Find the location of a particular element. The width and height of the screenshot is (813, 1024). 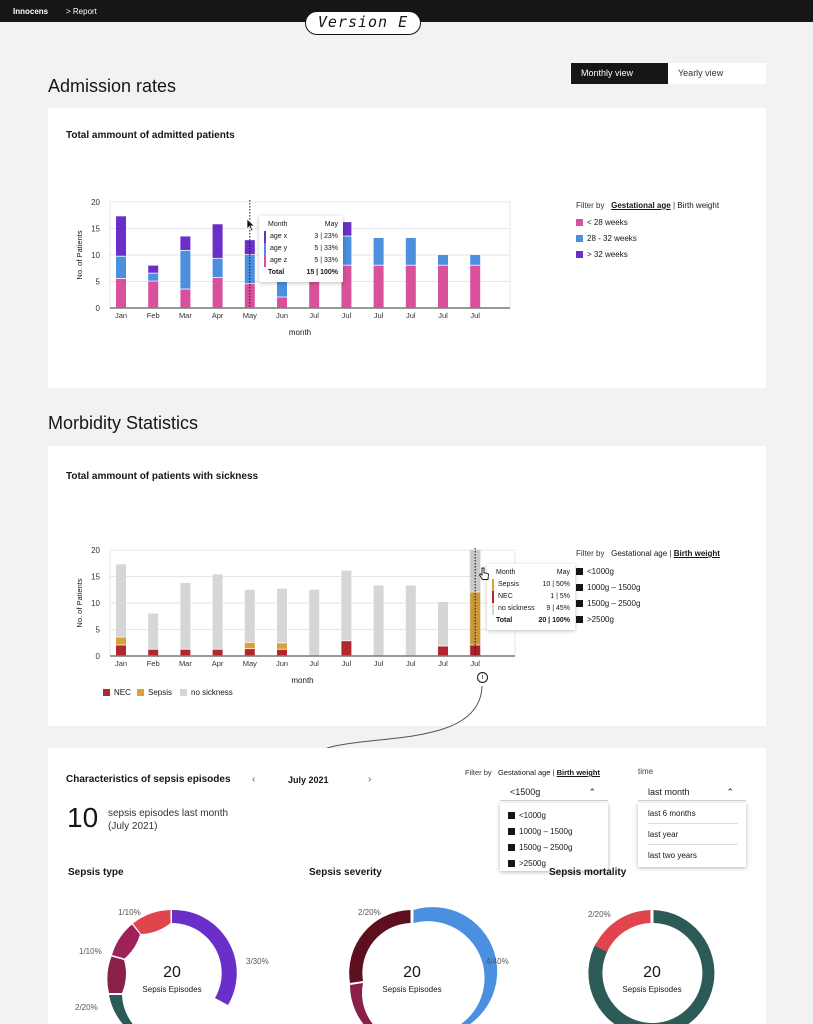

time-select: last month ⌃ is located at coordinates (692, 792).